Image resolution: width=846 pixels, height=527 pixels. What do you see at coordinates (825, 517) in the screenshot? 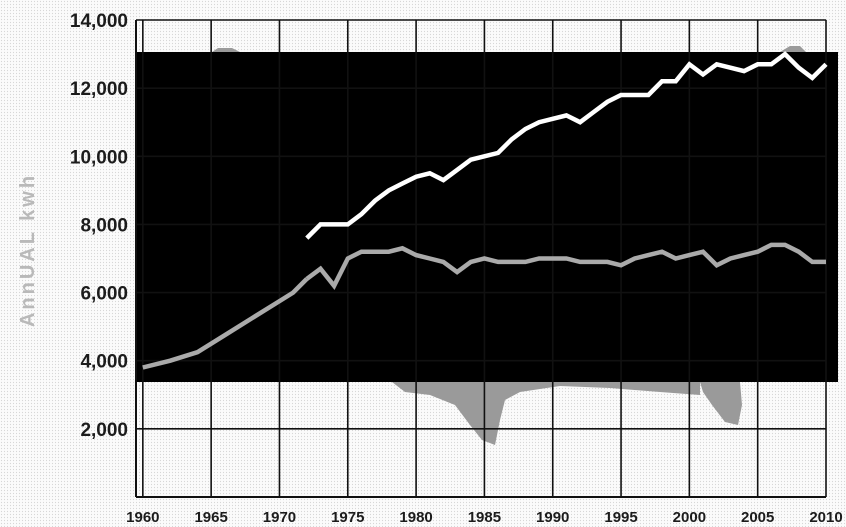
I see `x-tick-label: 2010` at bounding box center [825, 517].